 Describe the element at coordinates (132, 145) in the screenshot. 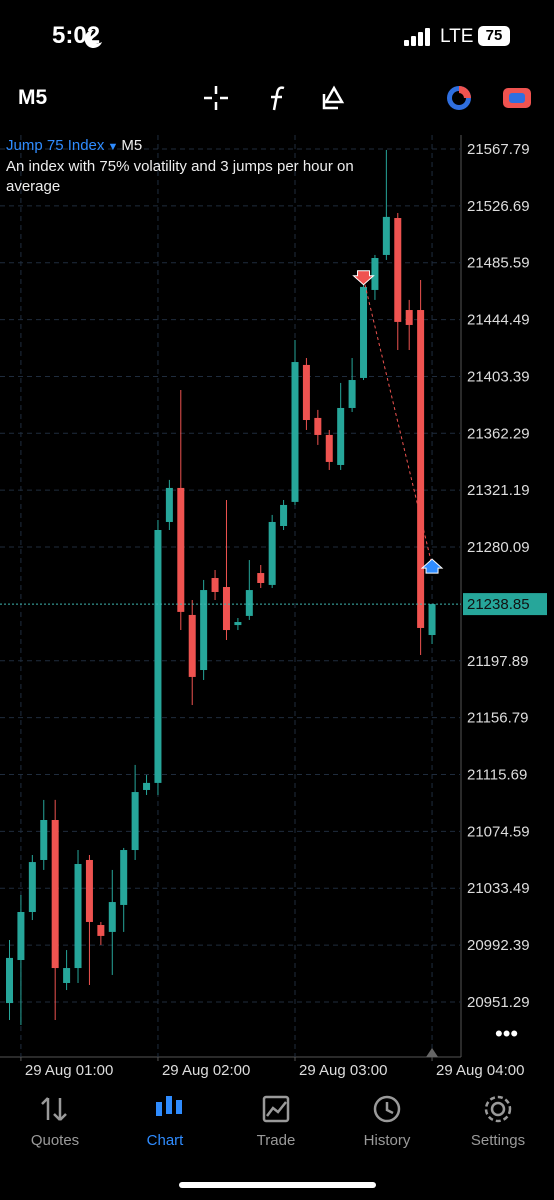

I see `symbol-timeframe: M5` at that location.